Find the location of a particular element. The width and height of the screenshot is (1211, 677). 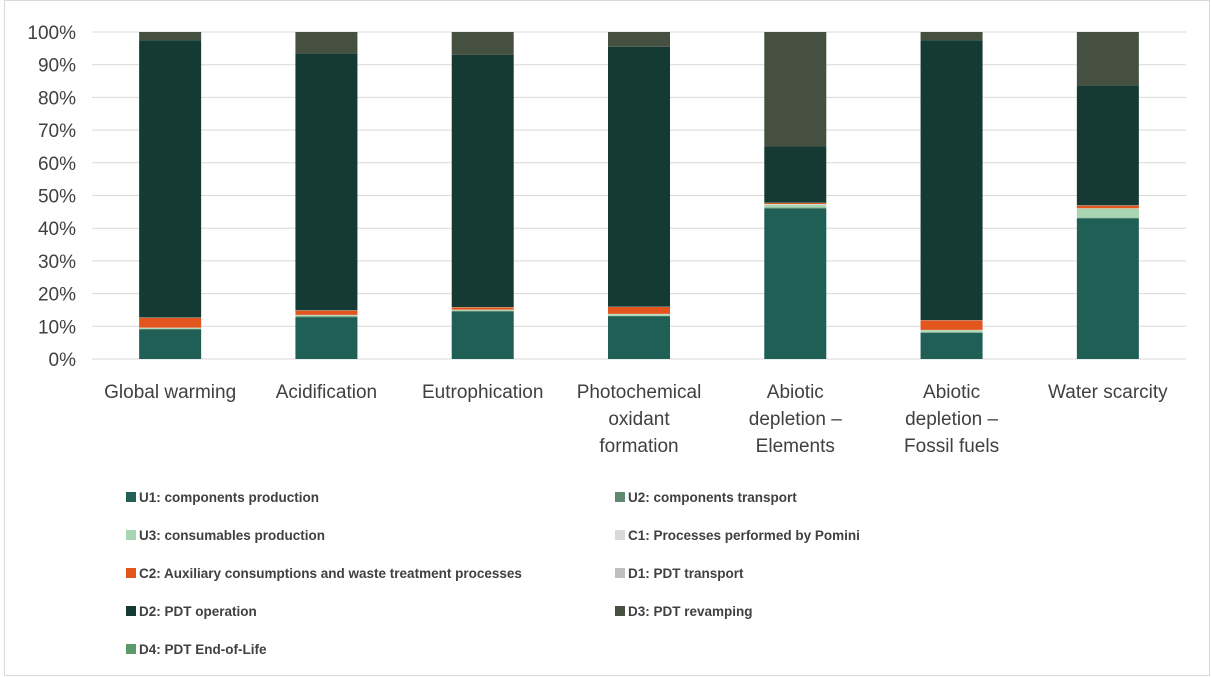

category-label: Eutrophication is located at coordinates (482, 392).